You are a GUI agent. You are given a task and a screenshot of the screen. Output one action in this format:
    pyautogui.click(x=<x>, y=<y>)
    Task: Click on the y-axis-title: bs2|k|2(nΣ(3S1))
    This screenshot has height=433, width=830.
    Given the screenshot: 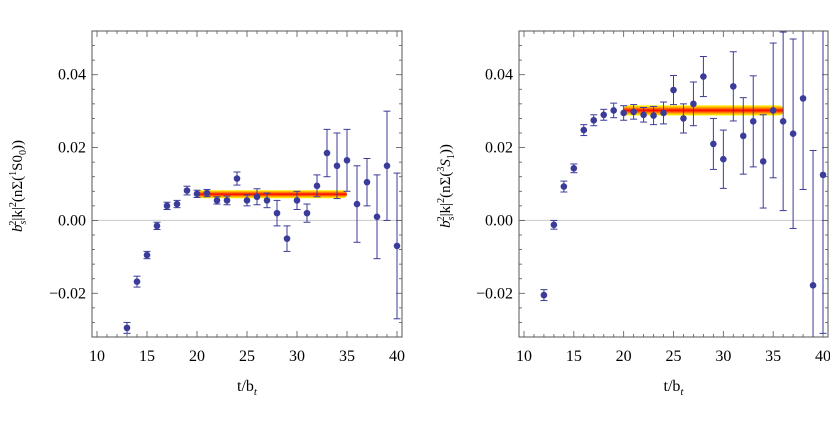 What is the action you would take?
    pyautogui.click(x=446, y=186)
    